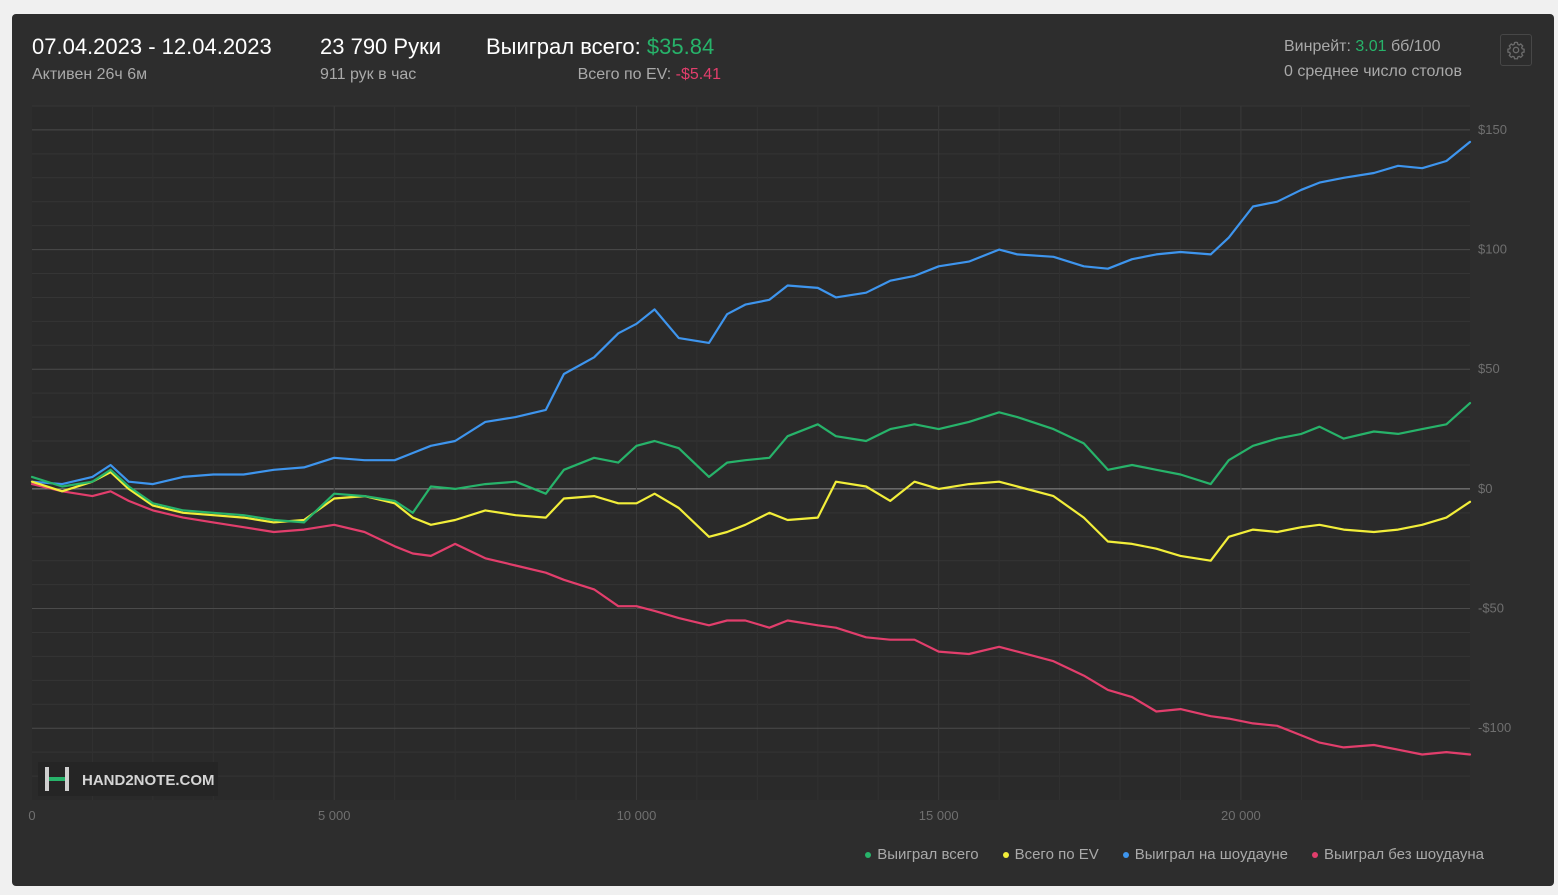 The image size is (1558, 895). What do you see at coordinates (939, 815) in the screenshot?
I see `x-tick-label: 15 000` at bounding box center [939, 815].